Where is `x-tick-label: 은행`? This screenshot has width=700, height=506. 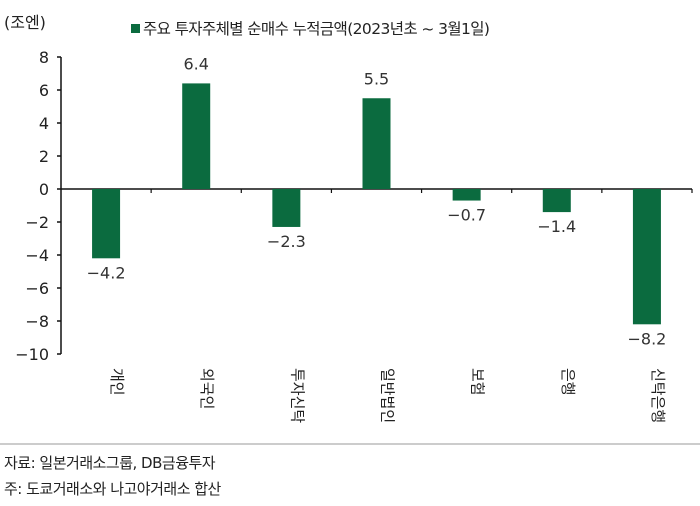 x-tick-label: 은행 is located at coordinates (568, 382).